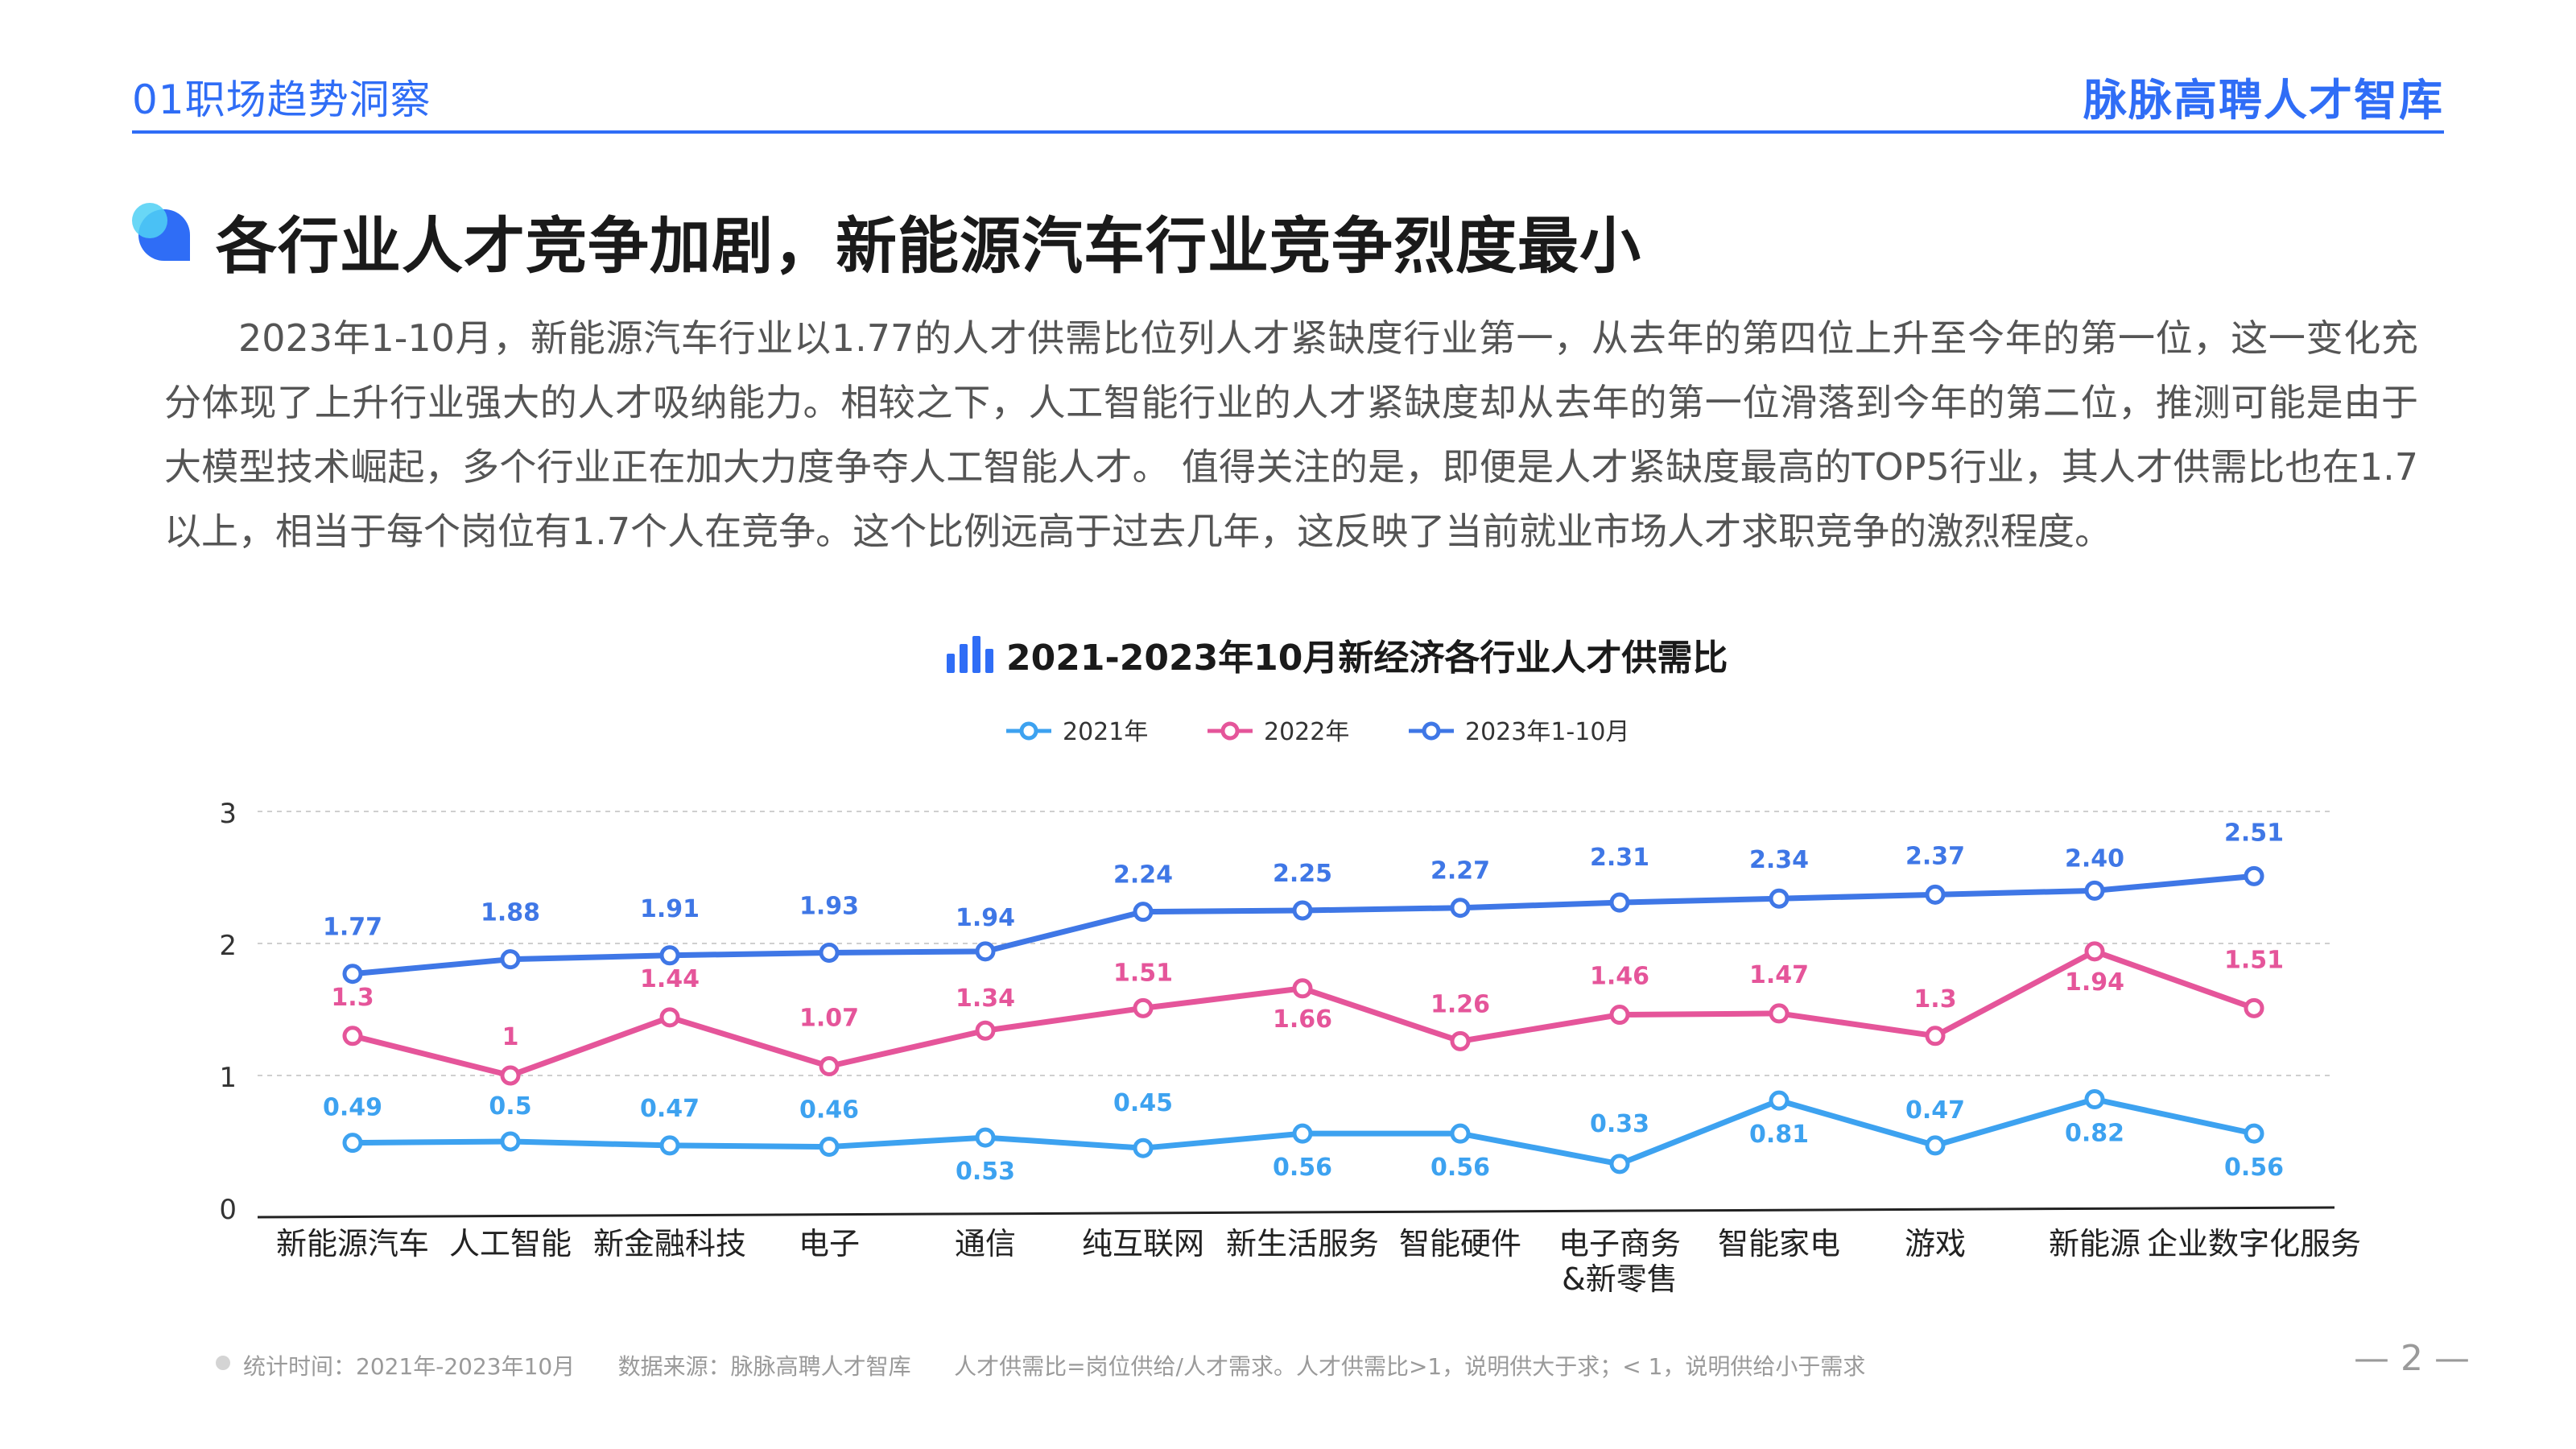  What do you see at coordinates (1302, 1243) in the screenshot?
I see `x-tick-label: 新生活服务` at bounding box center [1302, 1243].